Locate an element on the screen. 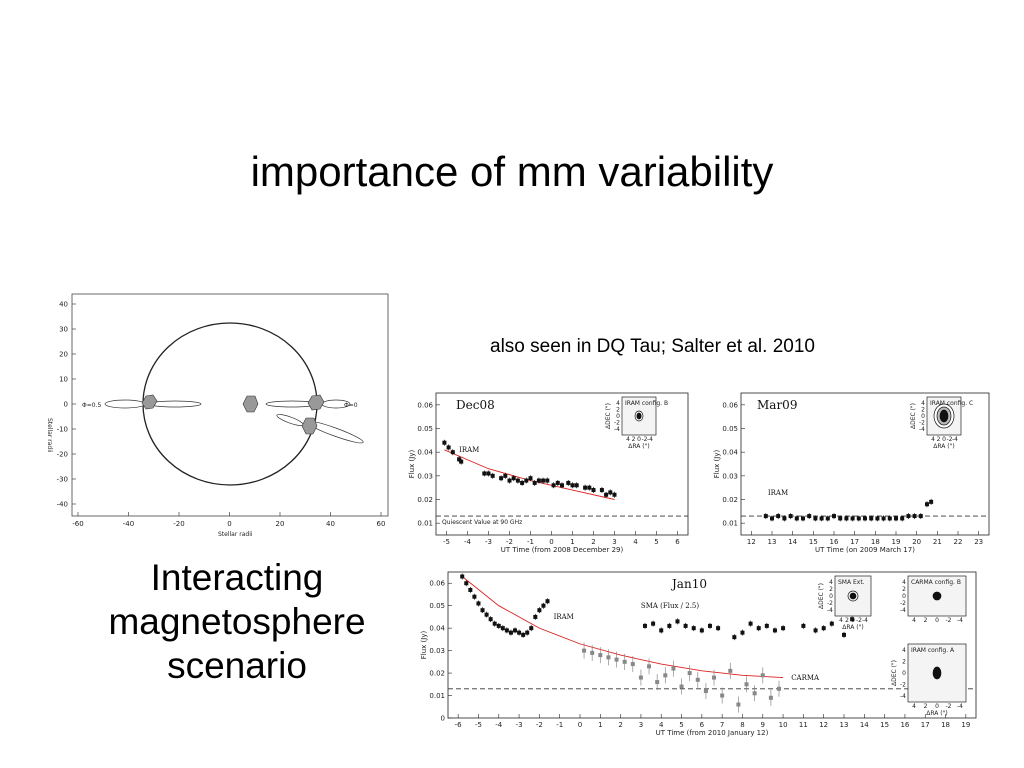 This screenshot has height=768, width=1024. ytick-label: 0.03 is located at coordinates (437, 651).